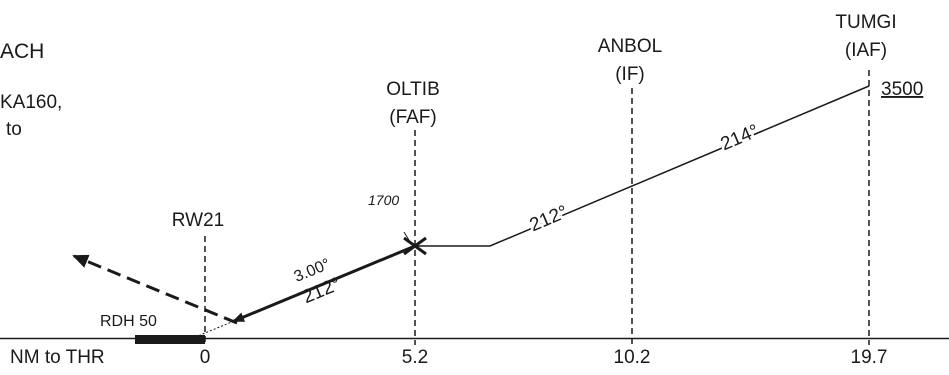  What do you see at coordinates (413, 117) in the screenshot?
I see `oltib-role: (FAF)` at bounding box center [413, 117].